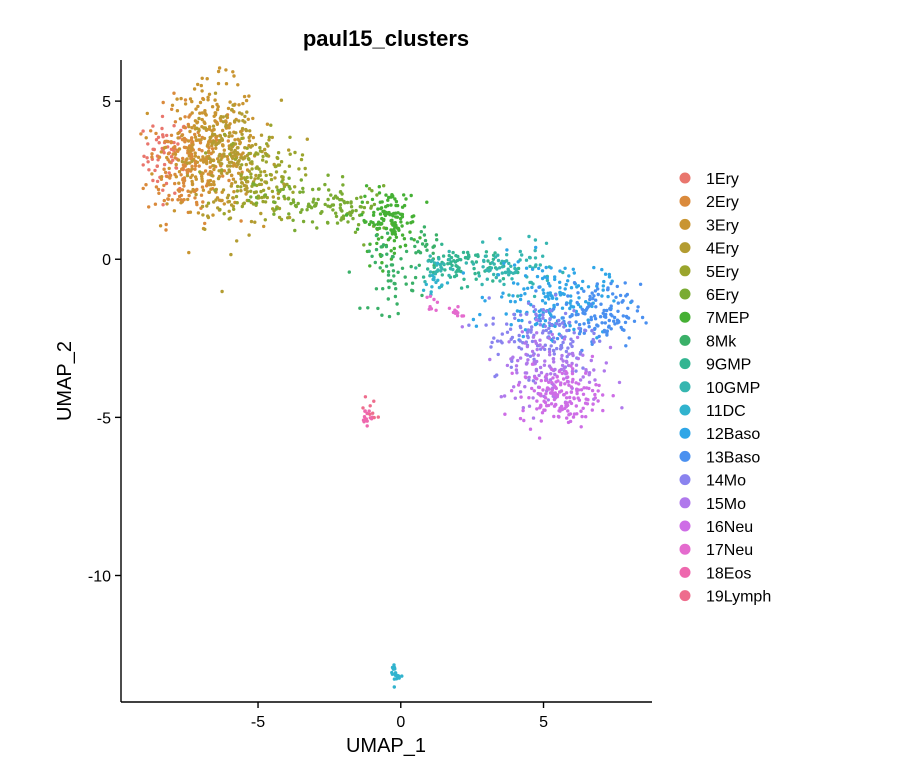 The height and width of the screenshot is (774, 902). What do you see at coordinates (728, 573) in the screenshot?
I see `legend-label: 18Eos` at bounding box center [728, 573].